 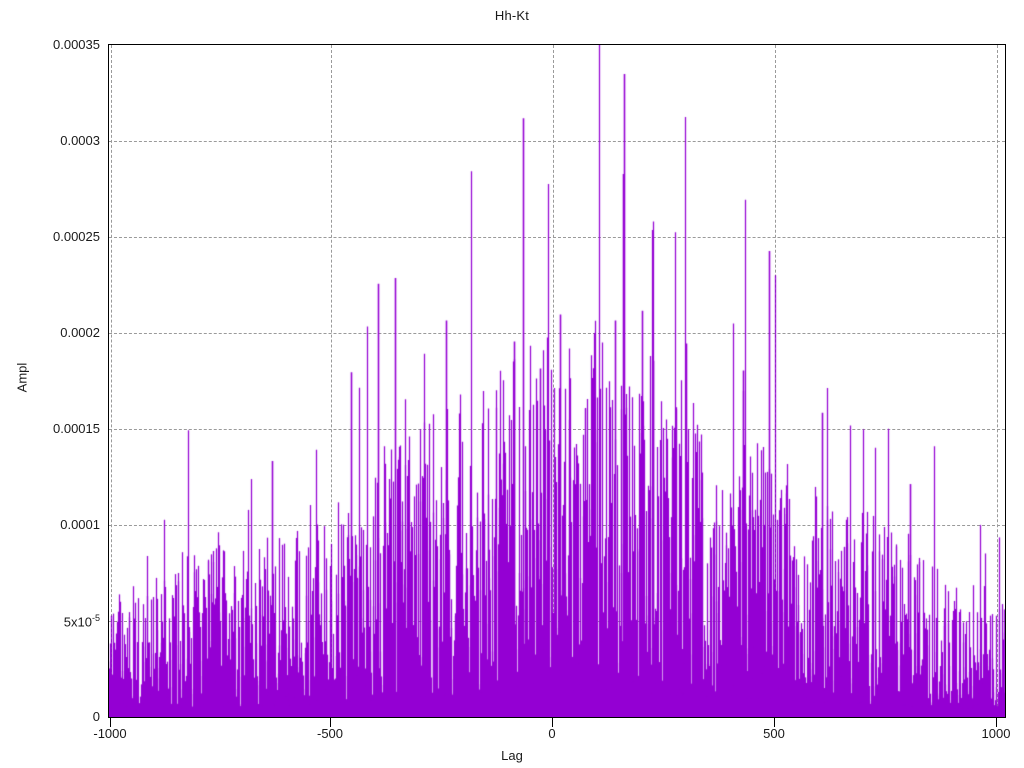 I want to click on x-tickmark--500, so click(x=330, y=722).